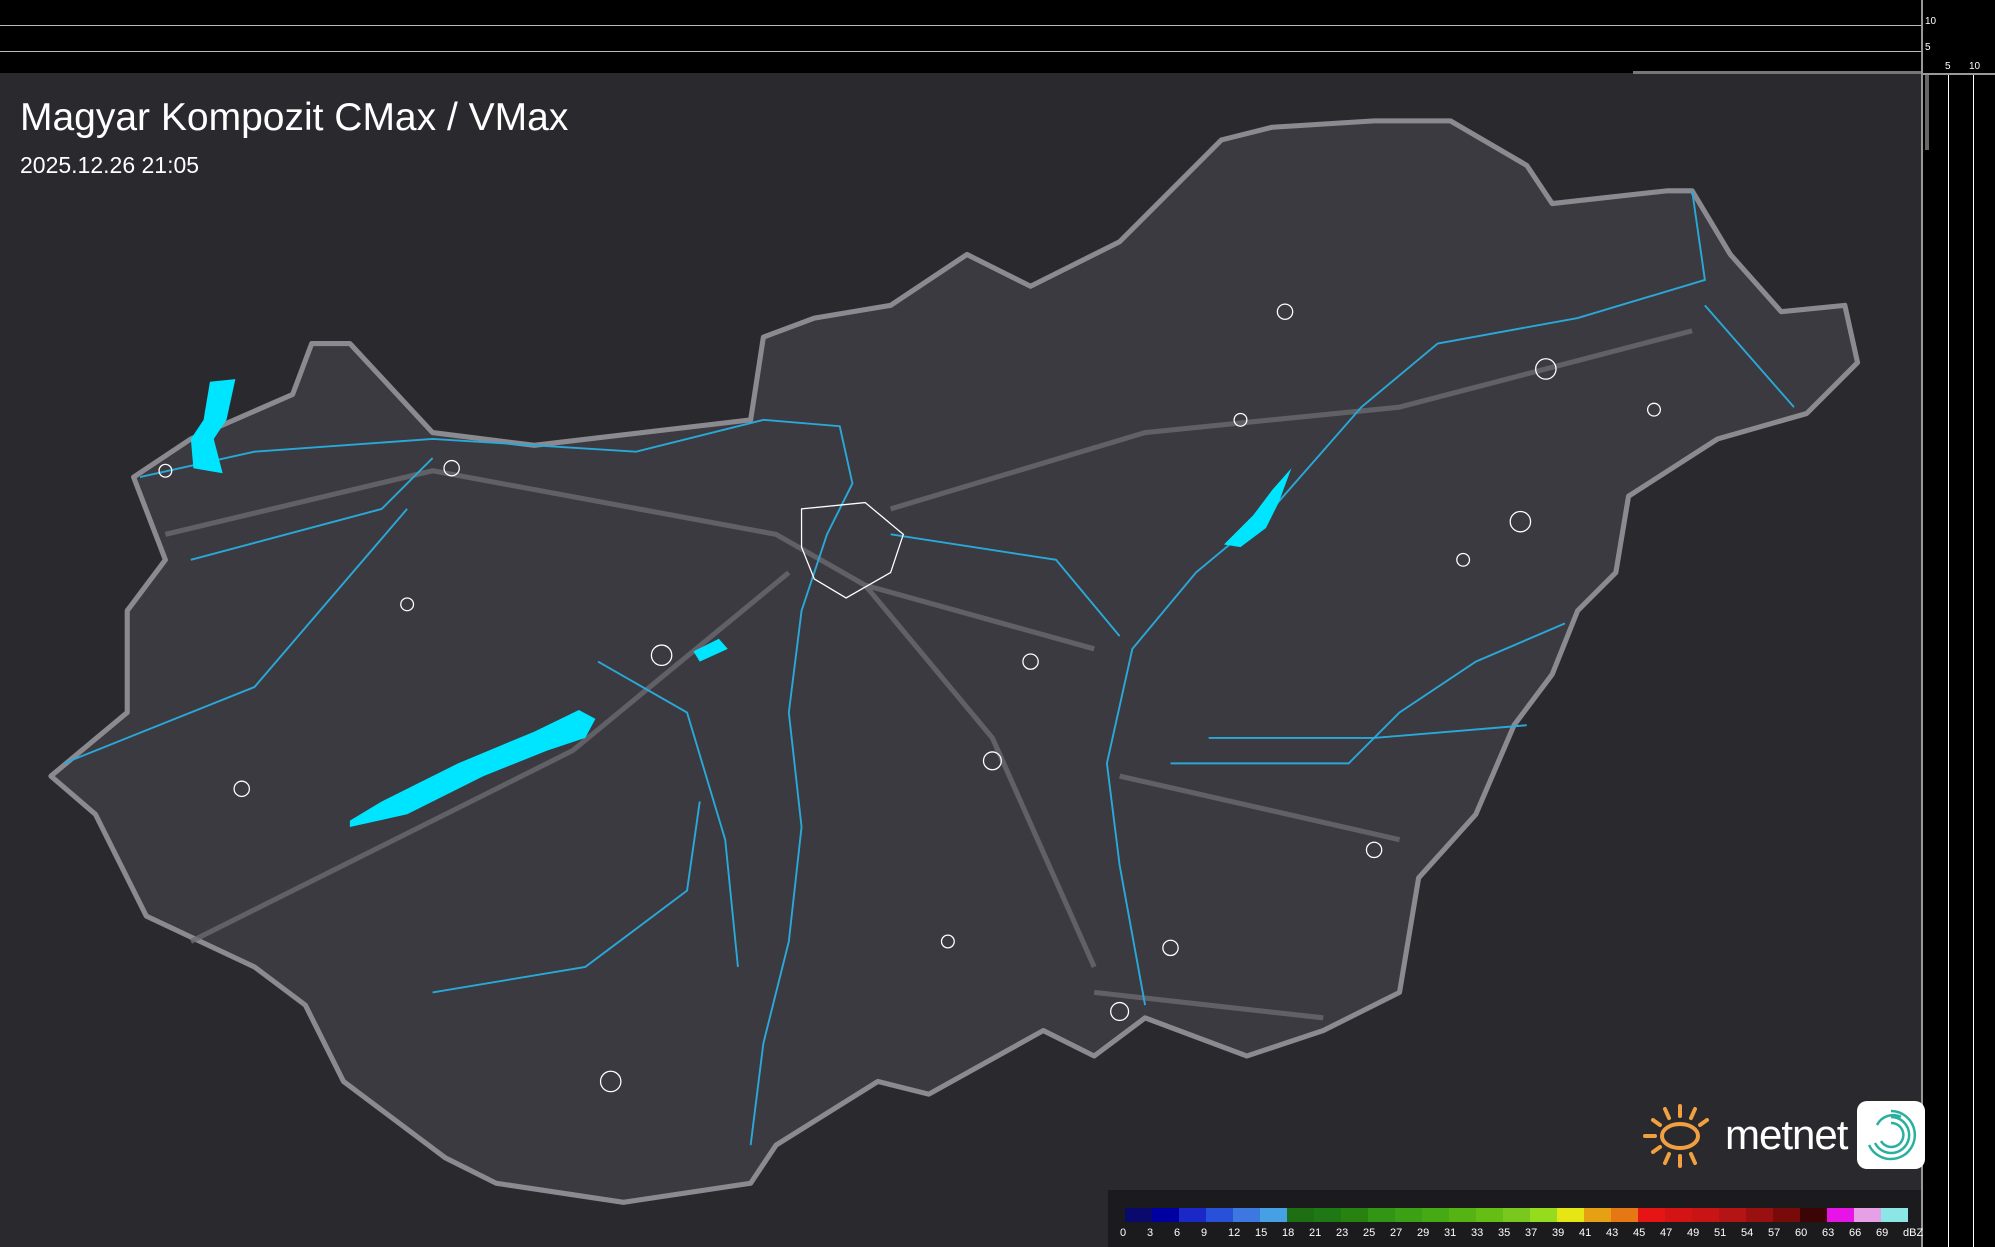  Describe the element at coordinates (1720, 1233) in the screenshot. I see `legend-label: 51` at that location.